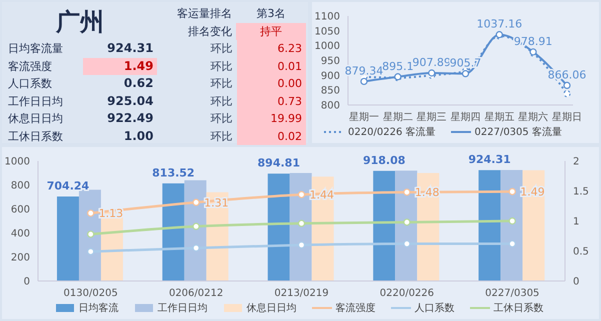 Image resolution: width=601 pixels, height=321 pixels. What do you see at coordinates (138, 83) in the screenshot?
I see `text: 0.62` at bounding box center [138, 83].